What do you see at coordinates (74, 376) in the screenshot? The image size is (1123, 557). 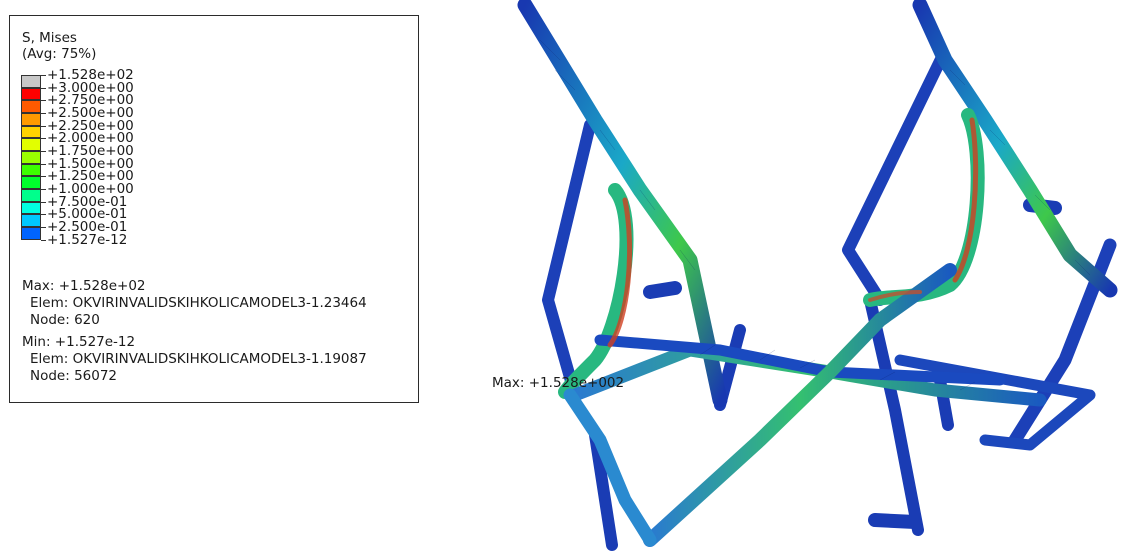 I see `min-node: Node: 56072` at bounding box center [74, 376].